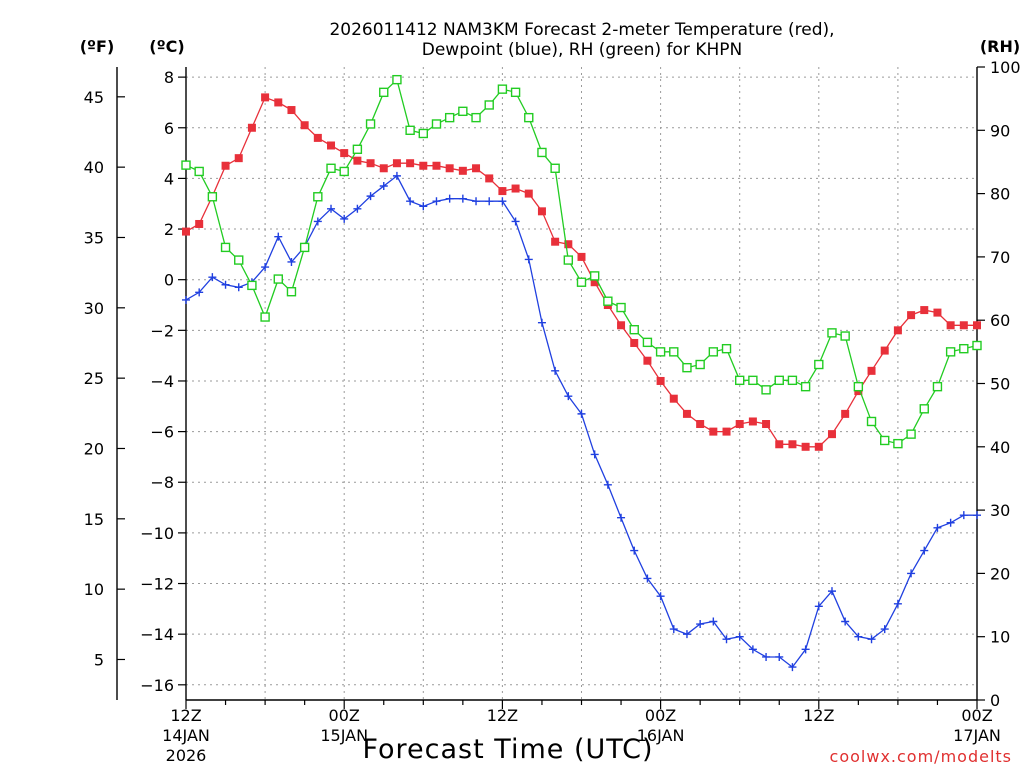  I want to click on rh-tick-label: 70, so click(1000, 257).